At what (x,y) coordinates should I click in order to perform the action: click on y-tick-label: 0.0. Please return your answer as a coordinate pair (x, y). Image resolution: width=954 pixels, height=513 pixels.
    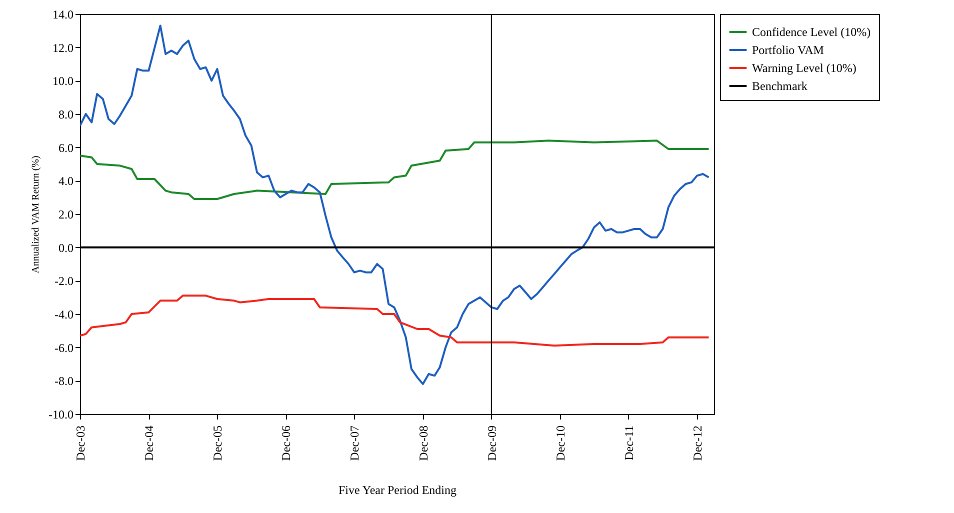
    Looking at the image, I should click on (66, 247).